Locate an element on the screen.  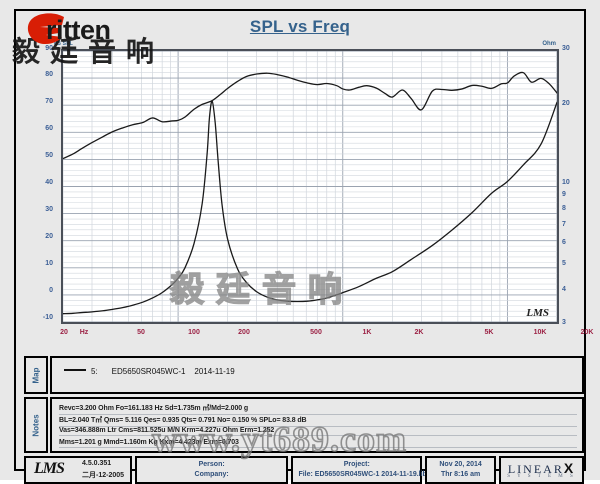
y-left-tick: 0 is located at coordinates (51, 290).